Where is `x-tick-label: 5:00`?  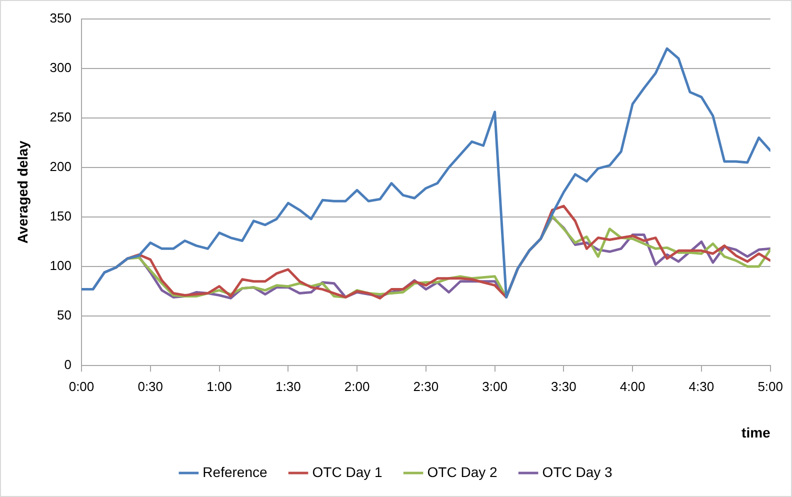
x-tick-label: 5:00 is located at coordinates (771, 386).